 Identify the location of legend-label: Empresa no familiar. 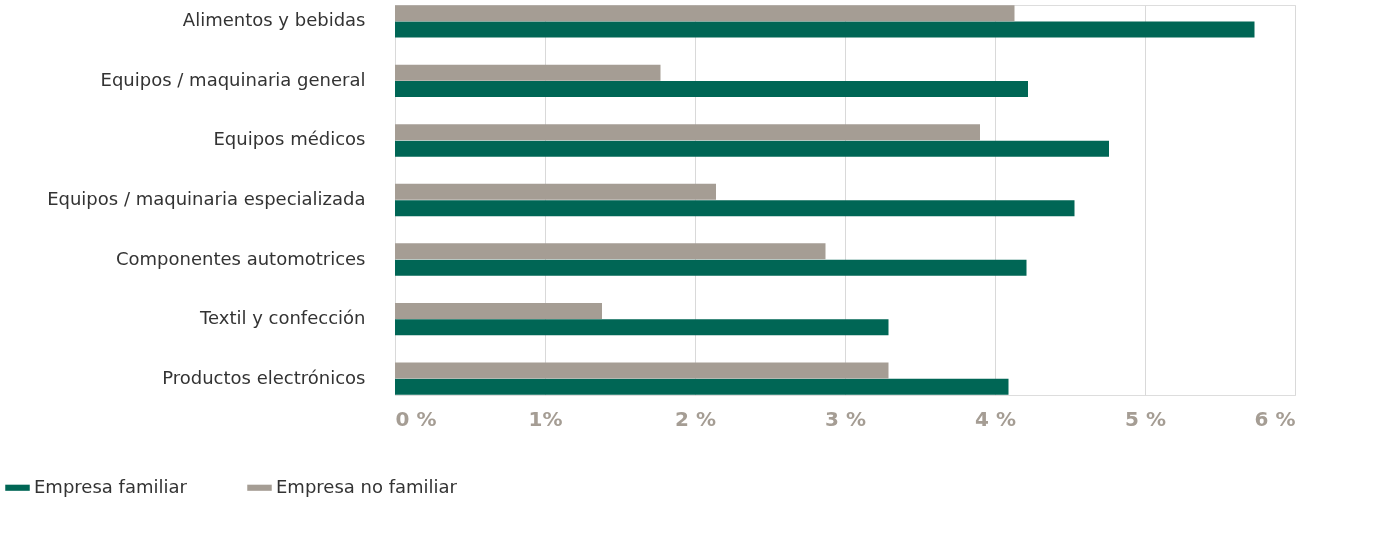
(367, 486).